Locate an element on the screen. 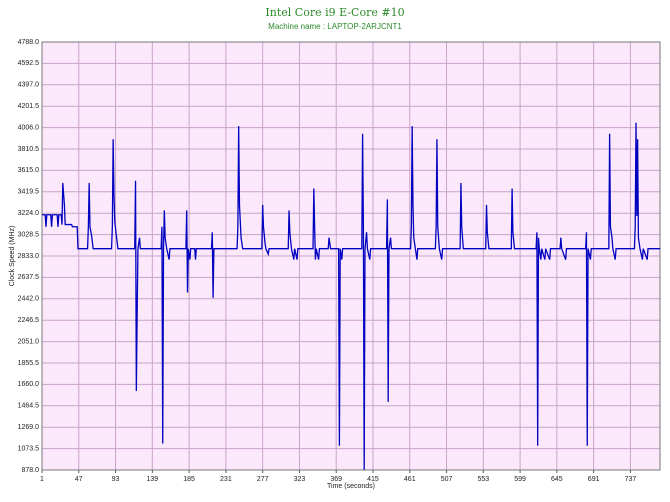  x-tick-label: 231 is located at coordinates (226, 479).